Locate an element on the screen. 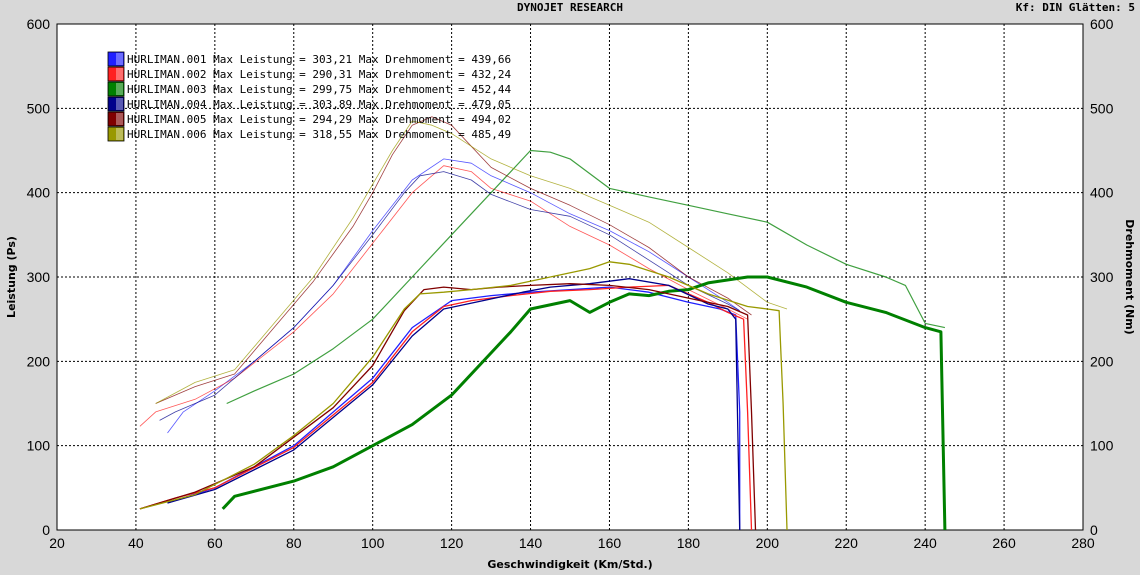 The image size is (1140, 575). y-tick-label-right: 600 is located at coordinates (1102, 24).